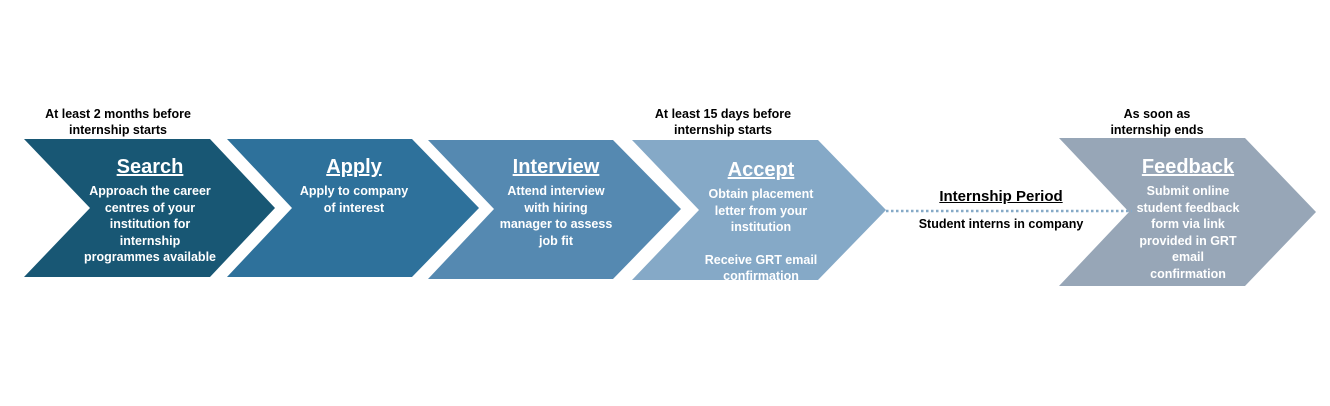 Image resolution: width=1330 pixels, height=406 pixels. I want to click on step-accept-title: Accept, so click(761, 170).